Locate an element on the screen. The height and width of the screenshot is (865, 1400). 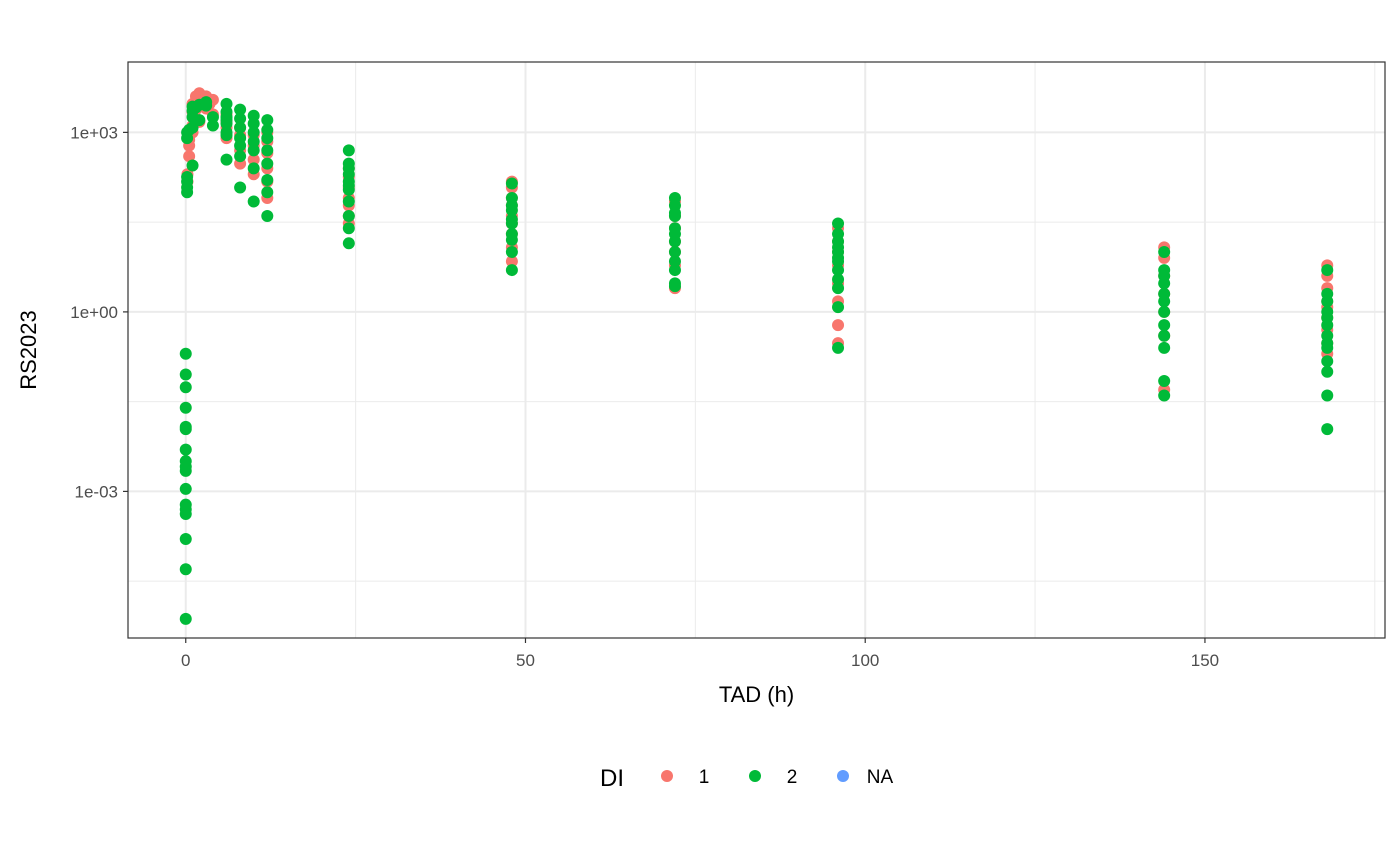
legend-label: 1 is located at coordinates (704, 777).